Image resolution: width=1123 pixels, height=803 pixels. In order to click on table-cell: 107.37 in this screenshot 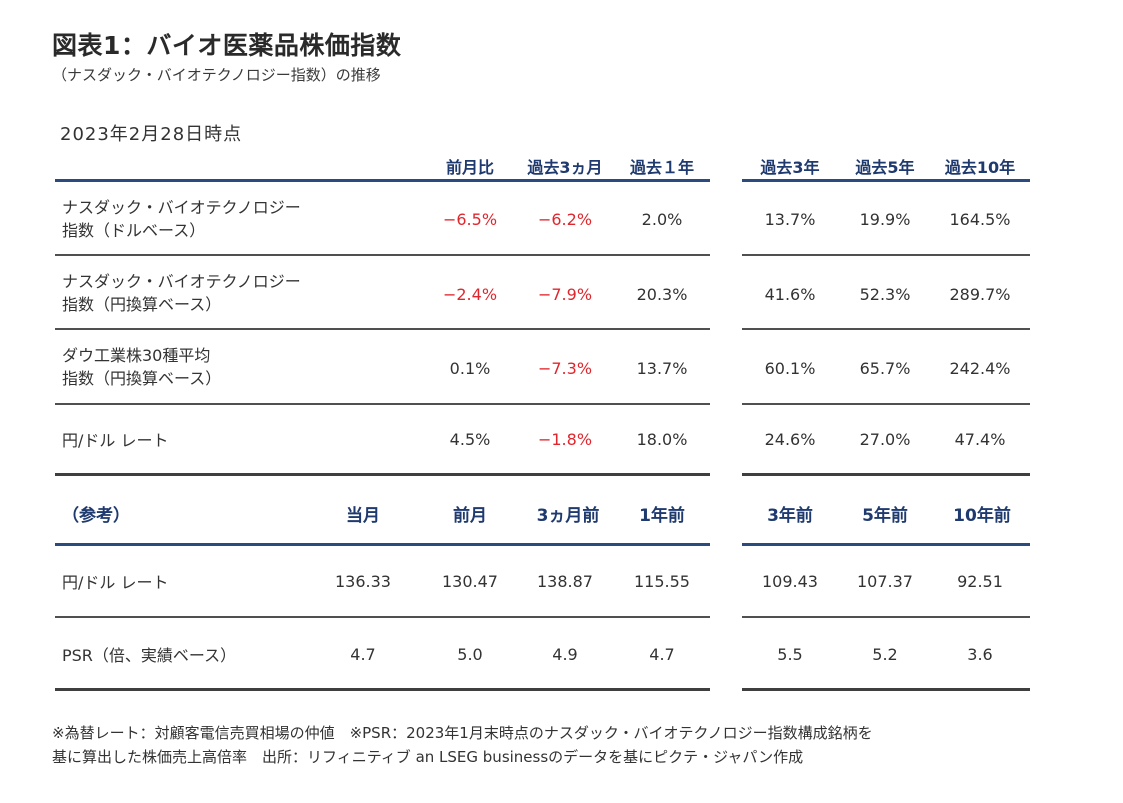, I will do `click(885, 581)`.